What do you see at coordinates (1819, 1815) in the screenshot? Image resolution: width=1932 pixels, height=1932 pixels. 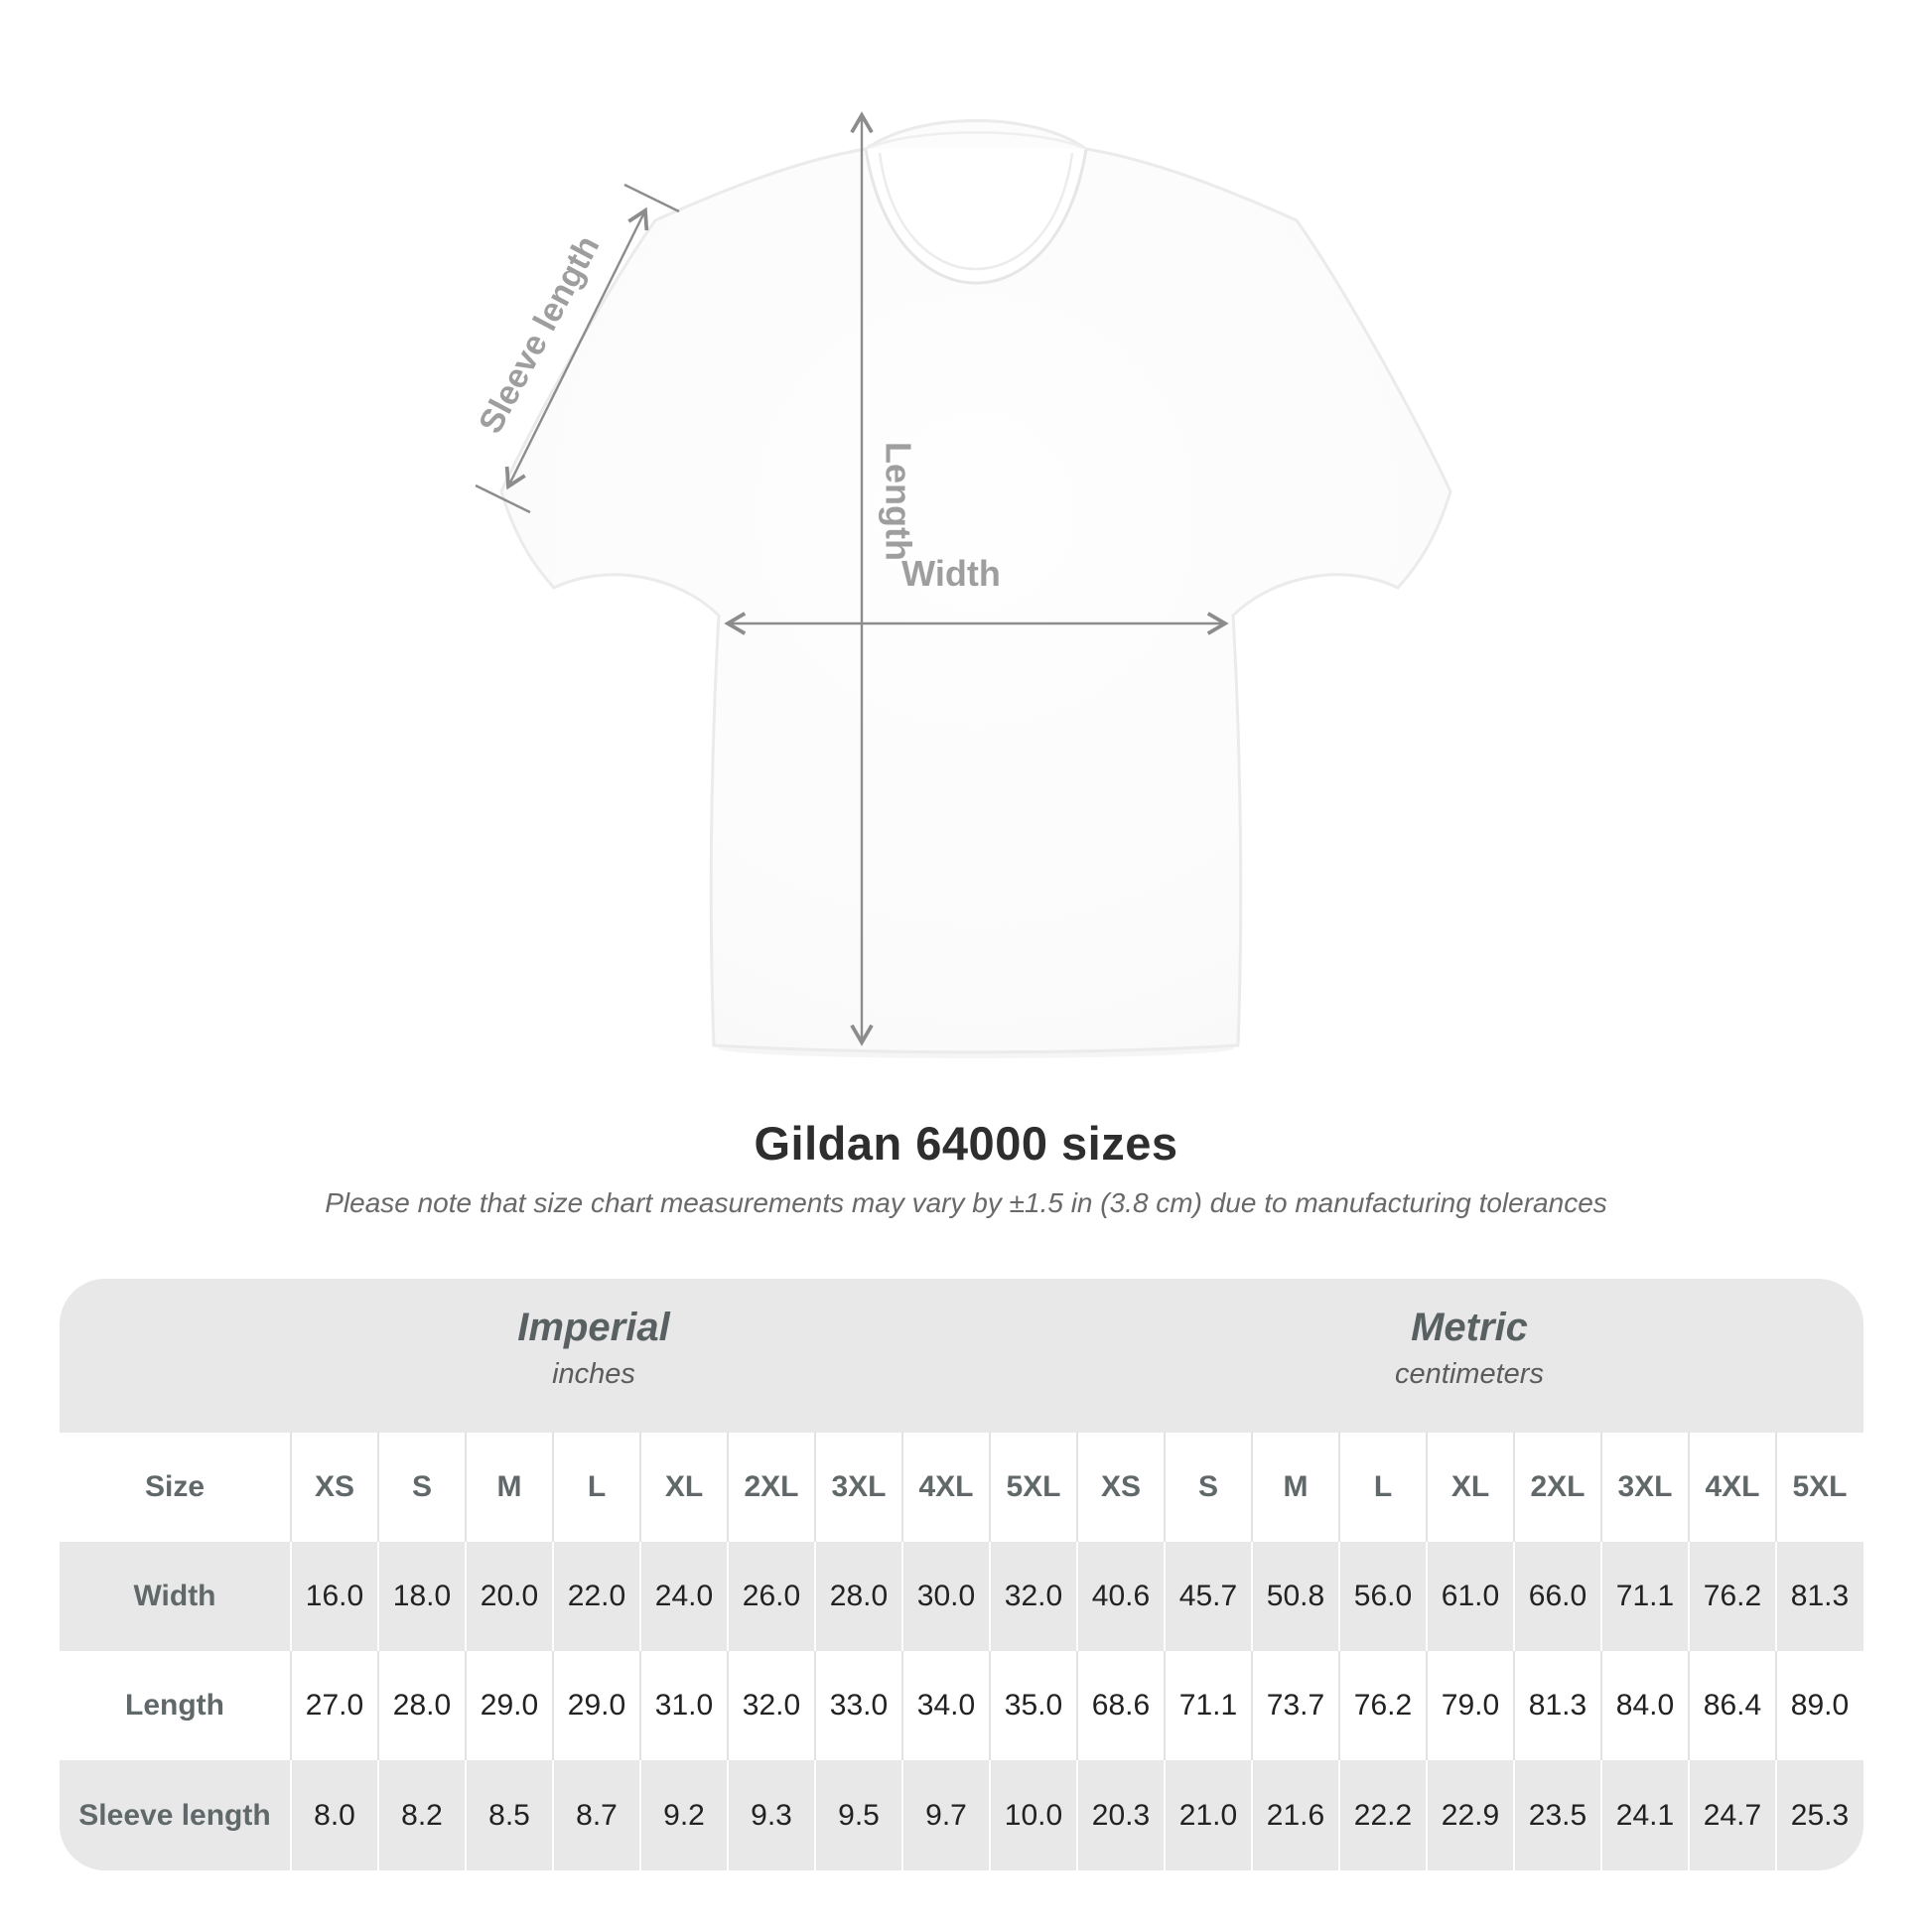 I see `value-cell: 25.3` at bounding box center [1819, 1815].